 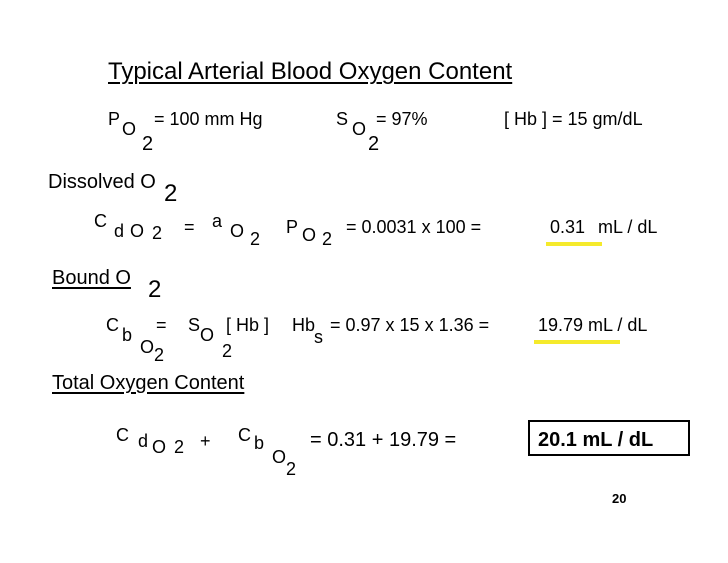 I want to click on bound-heading-text: Bound O, so click(x=91, y=278).